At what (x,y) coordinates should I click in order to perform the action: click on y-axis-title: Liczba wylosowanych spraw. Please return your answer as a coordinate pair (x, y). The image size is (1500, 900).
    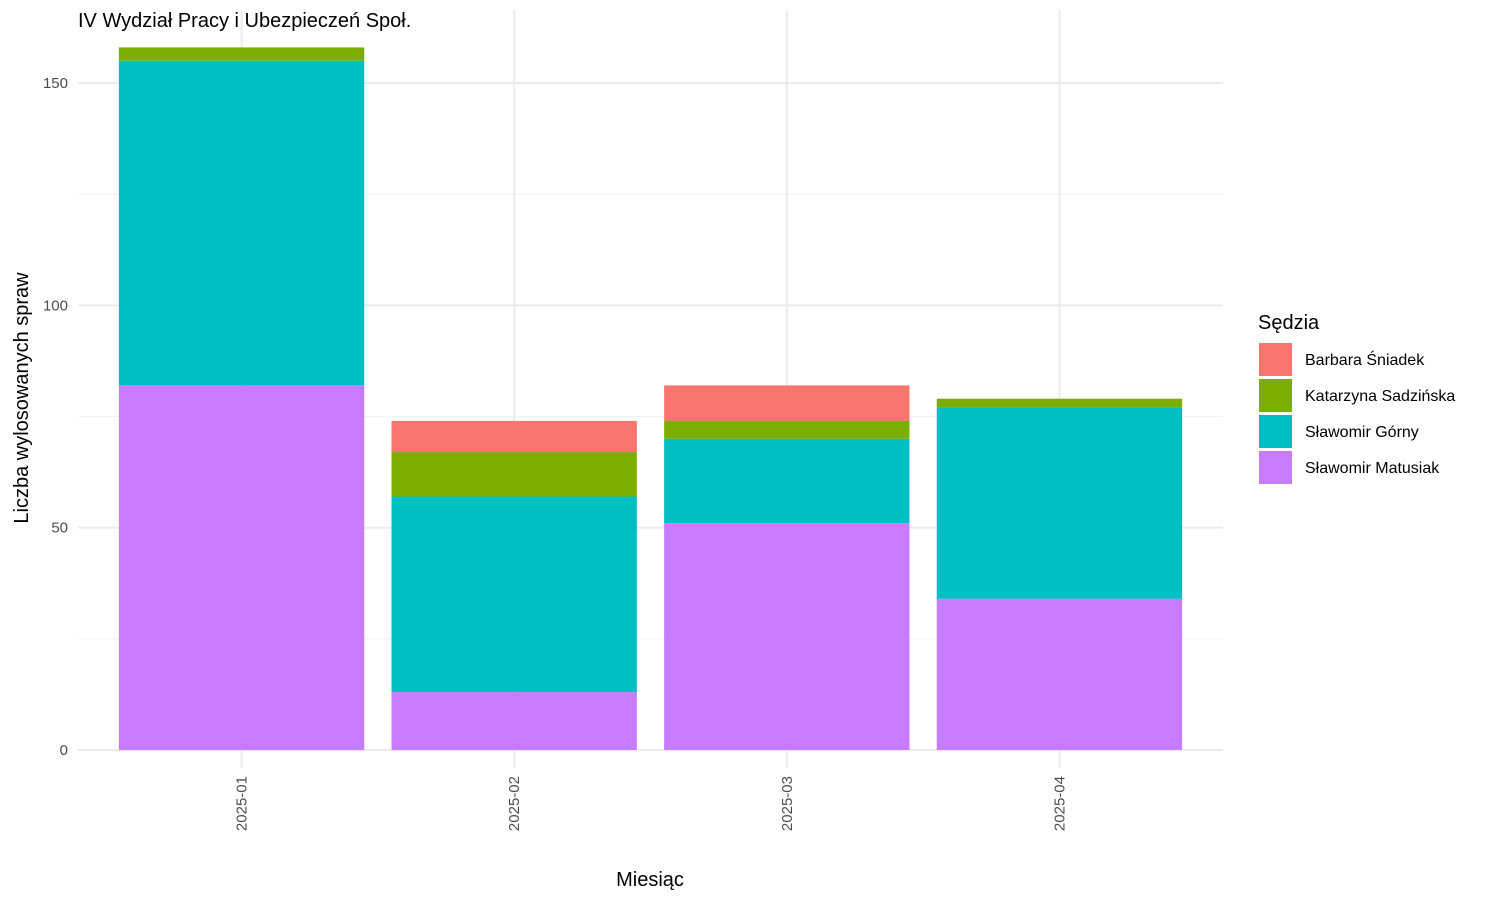
    Looking at the image, I should click on (22, 398).